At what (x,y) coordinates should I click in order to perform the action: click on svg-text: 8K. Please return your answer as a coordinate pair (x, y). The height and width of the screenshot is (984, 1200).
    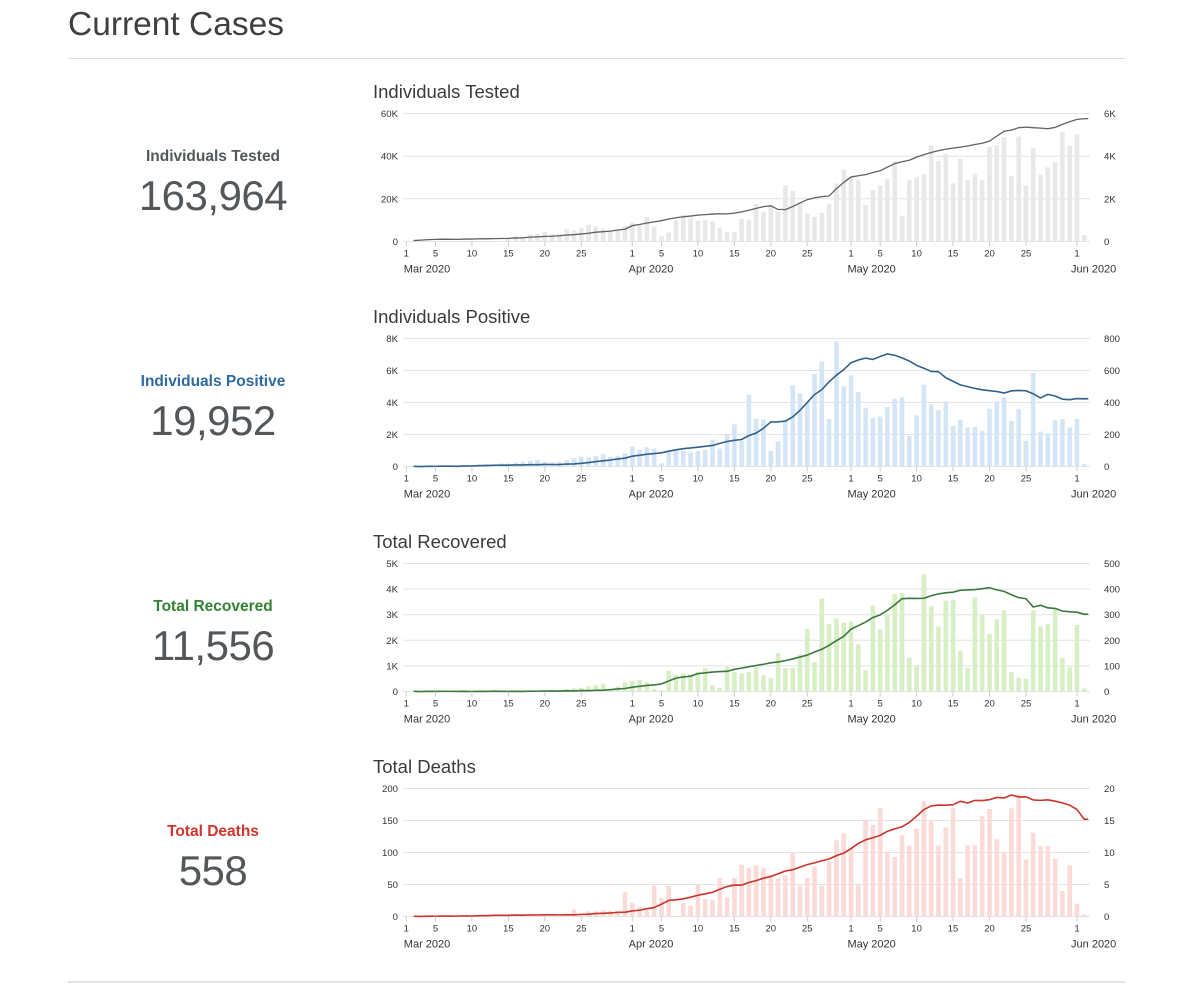
    Looking at the image, I should click on (392, 339).